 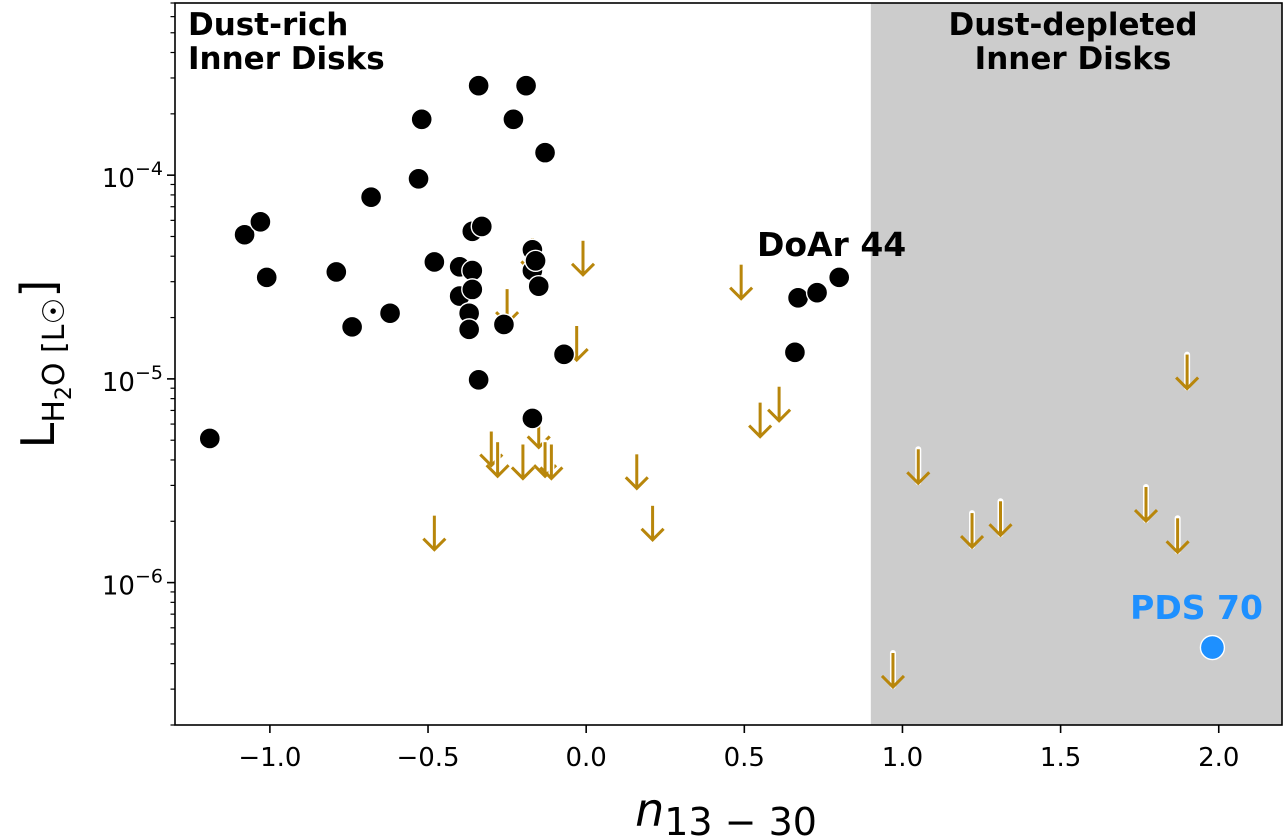 What do you see at coordinates (744, 758) in the screenshot?
I see `x-tick-label: 0.5` at bounding box center [744, 758].